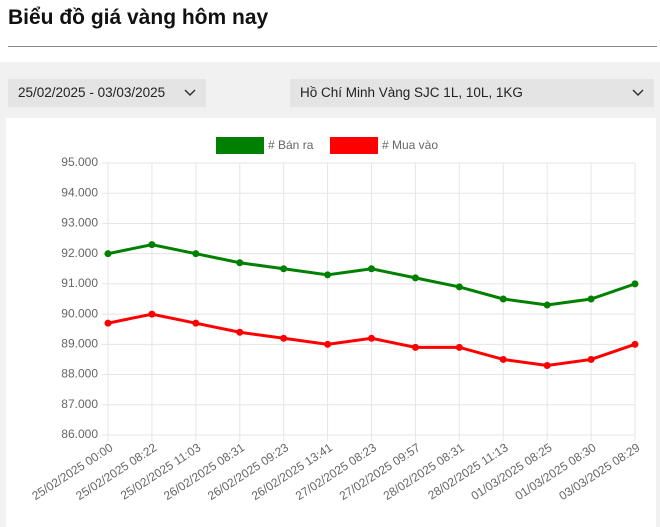 The width and height of the screenshot is (660, 527). What do you see at coordinates (79, 344) in the screenshot?
I see `y-tick-label: 89.000` at bounding box center [79, 344].